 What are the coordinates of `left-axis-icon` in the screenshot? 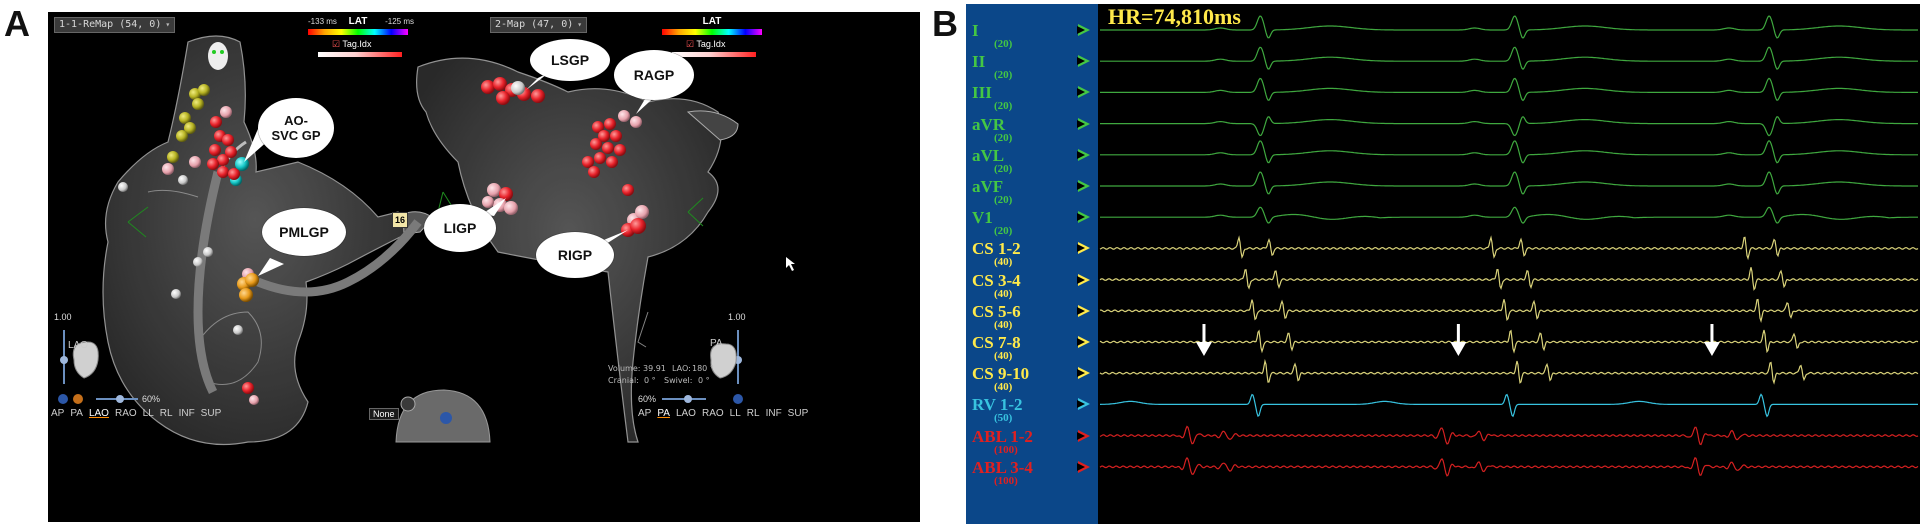 It's located at (138, 222).